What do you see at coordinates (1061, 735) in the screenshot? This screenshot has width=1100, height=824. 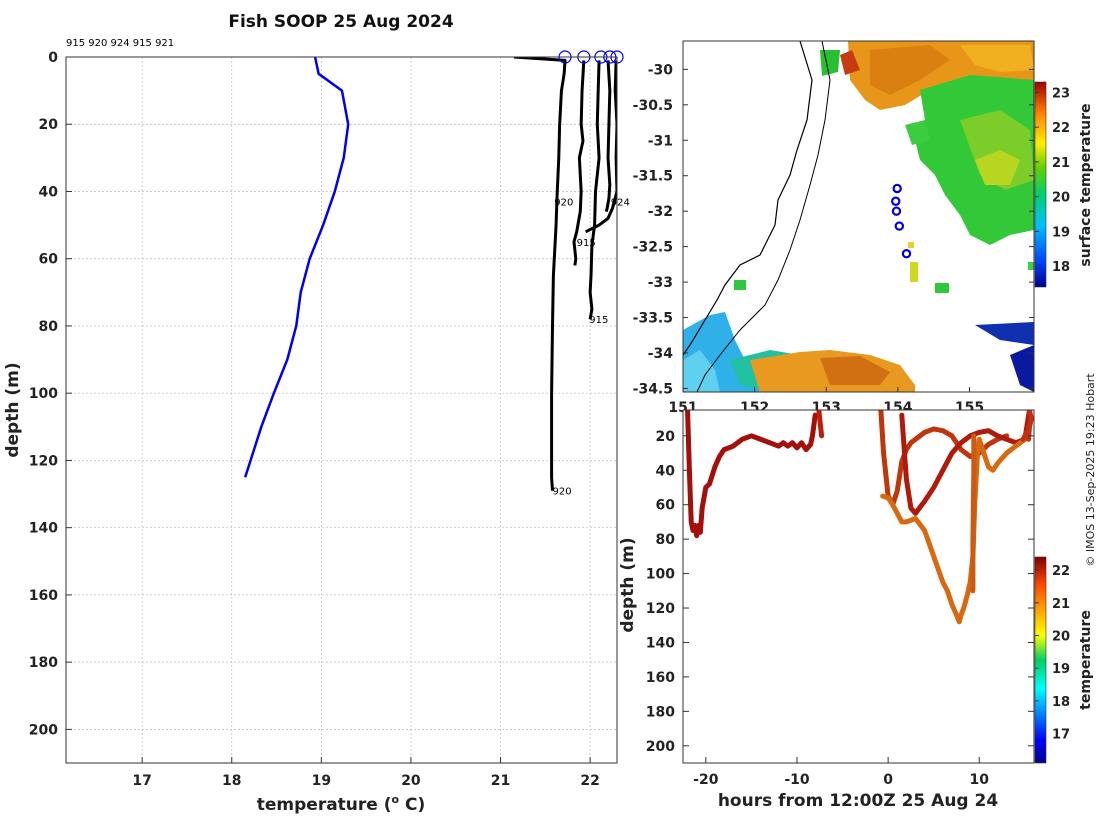 I see `section-colorbar-tick-label: 17` at bounding box center [1061, 735].